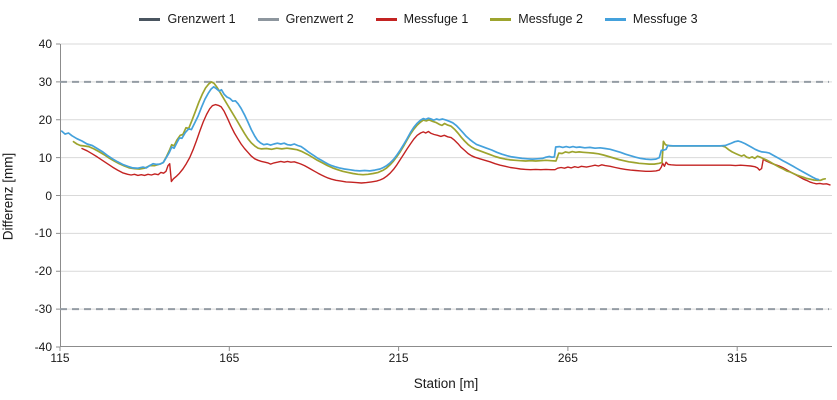 The height and width of the screenshot is (400, 837). Describe the element at coordinates (43, 347) in the screenshot. I see `y-tick-label--40: -40` at that location.